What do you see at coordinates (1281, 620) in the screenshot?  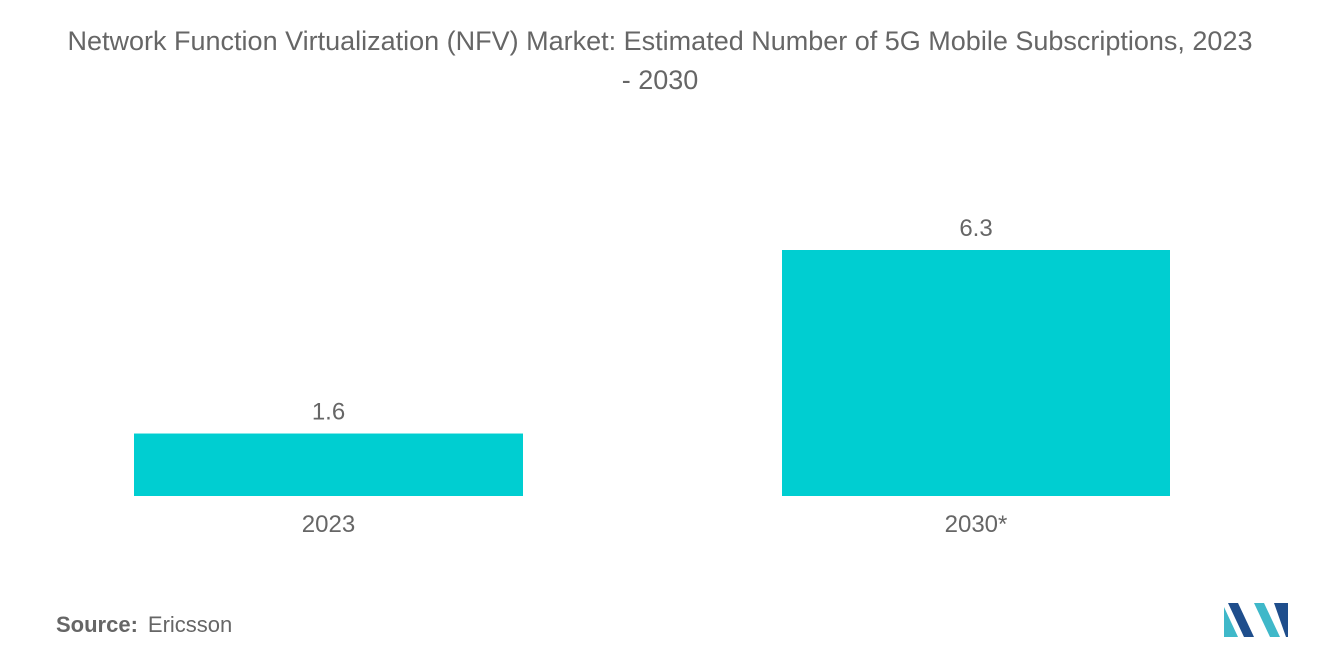 I see `logo-right-stem` at bounding box center [1281, 620].